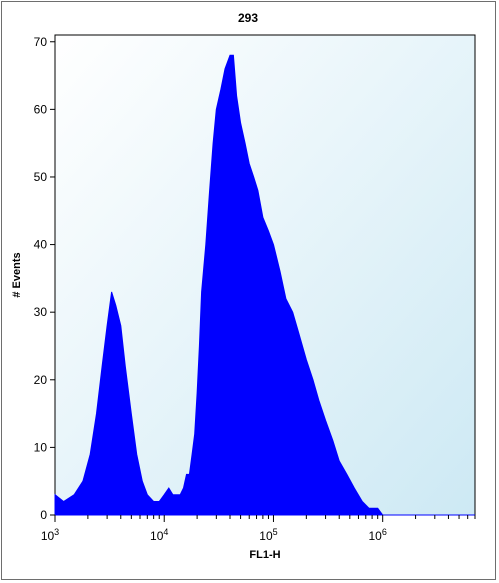 This screenshot has height=583, width=499. Describe the element at coordinates (41, 380) in the screenshot. I see `y-tick-label: 20` at that location.